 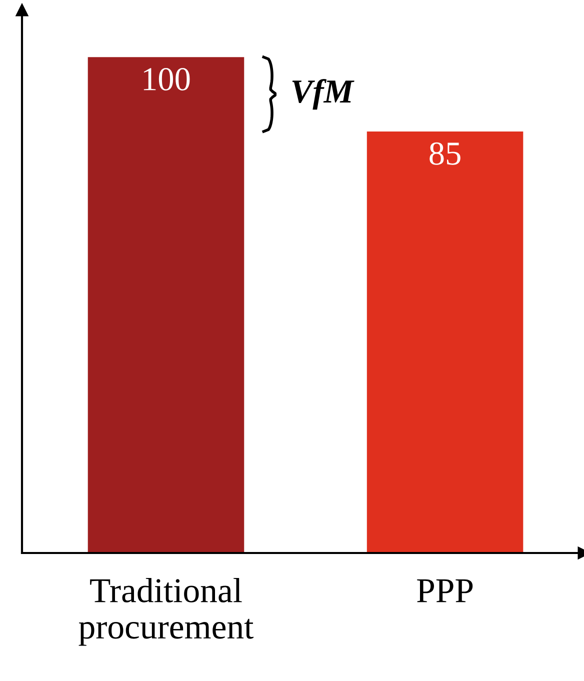 I want to click on x-tick-label: PPP, so click(x=445, y=590).